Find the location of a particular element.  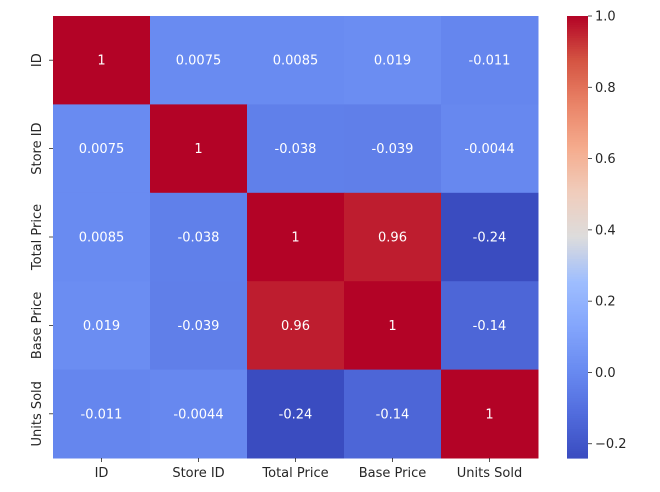

y-tick-label: Total Price is located at coordinates (37, 237).